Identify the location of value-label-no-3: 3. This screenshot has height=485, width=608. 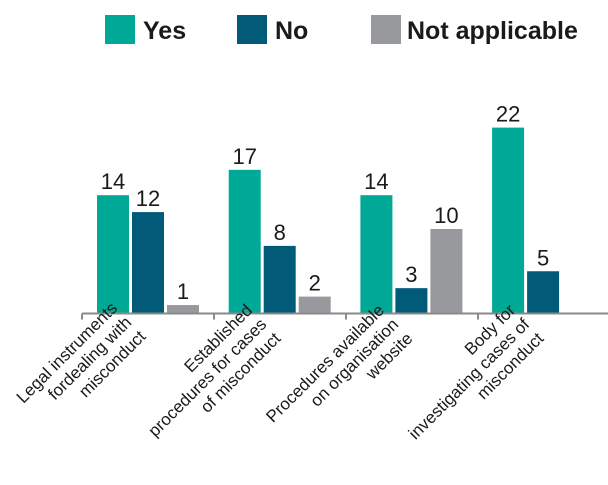
(411, 274).